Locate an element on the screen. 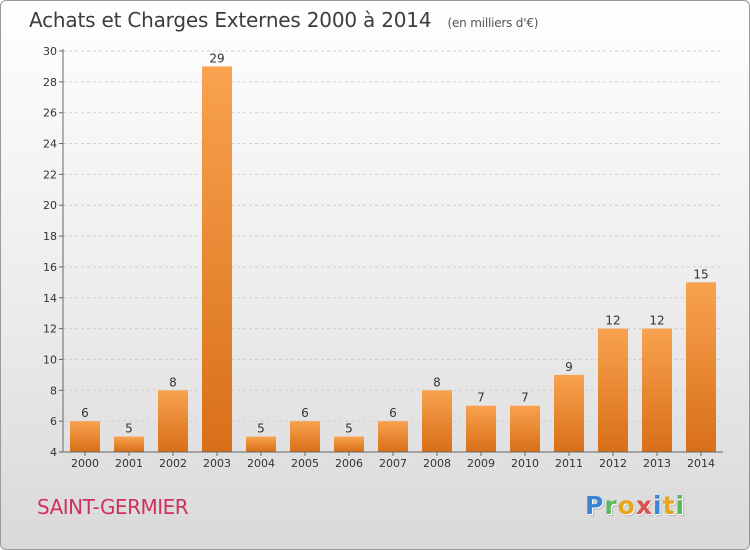 The height and width of the screenshot is (550, 750). y-tick-label: 8 is located at coordinates (53, 390).